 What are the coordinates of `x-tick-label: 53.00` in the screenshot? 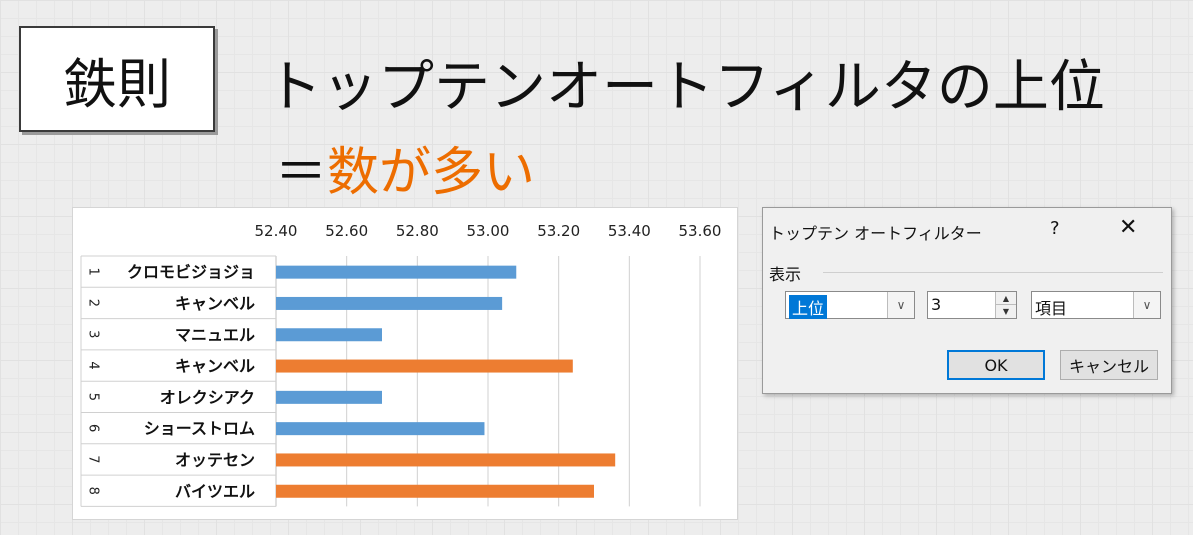 It's located at (488, 231).